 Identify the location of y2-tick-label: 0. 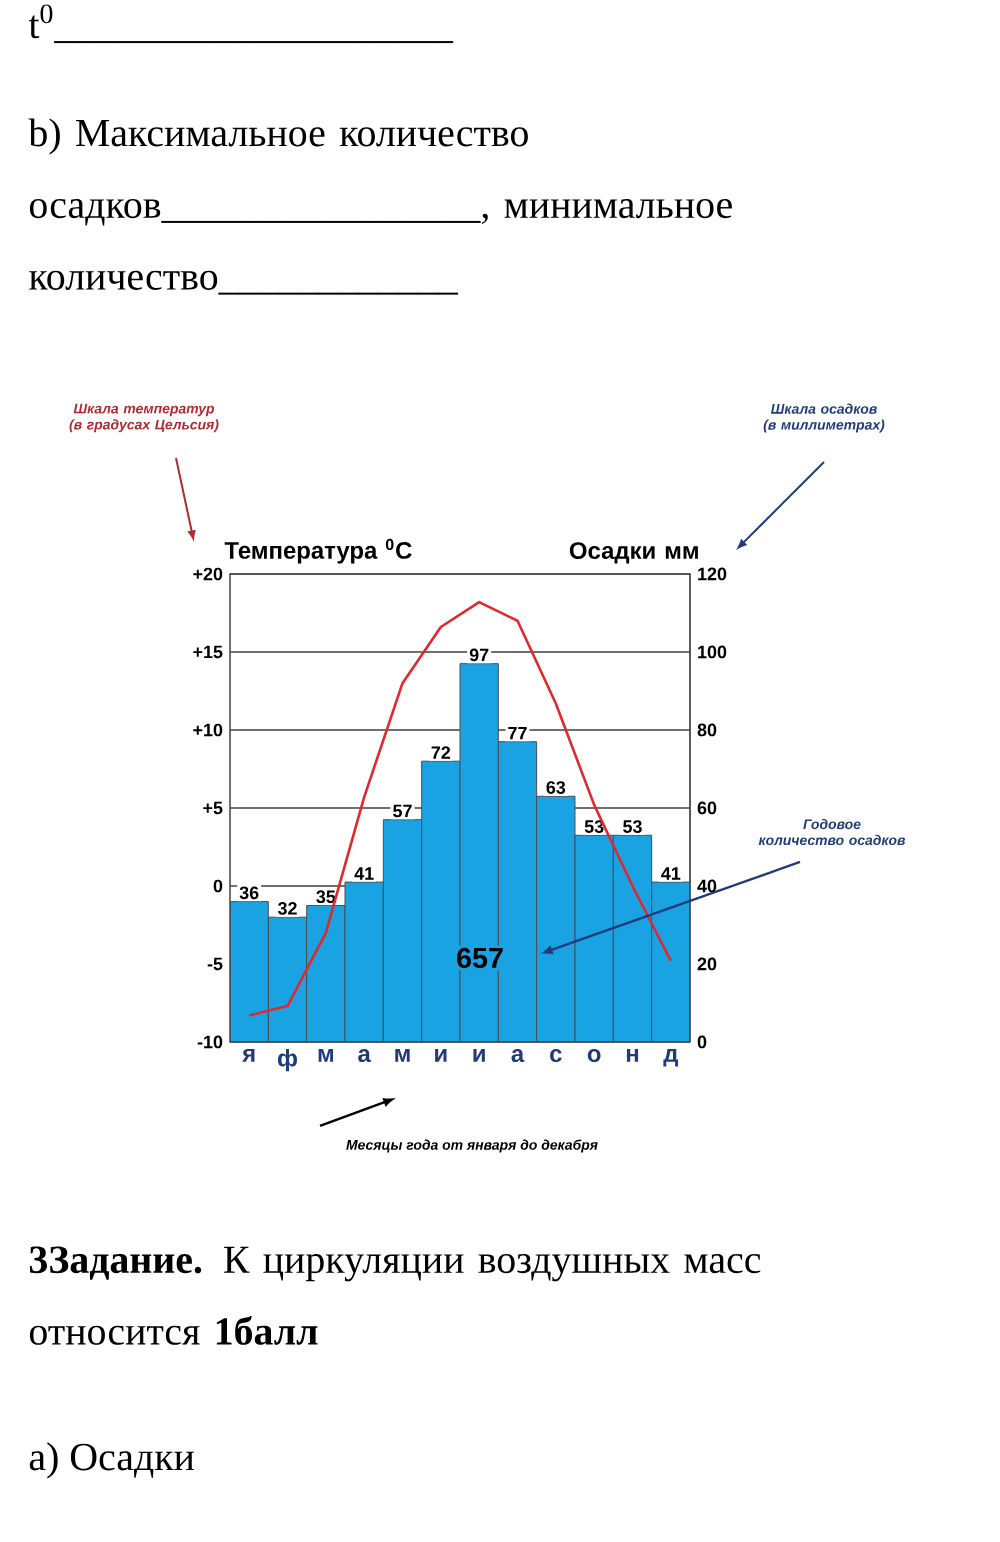
(702, 1042).